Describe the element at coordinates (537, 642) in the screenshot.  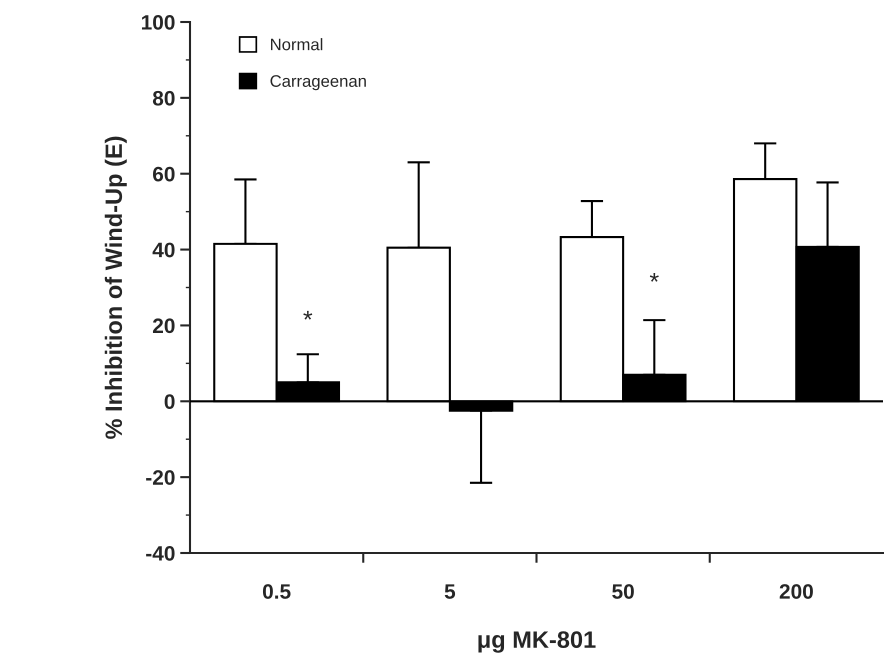
I see `x-axis-title: μg MK-801` at that location.